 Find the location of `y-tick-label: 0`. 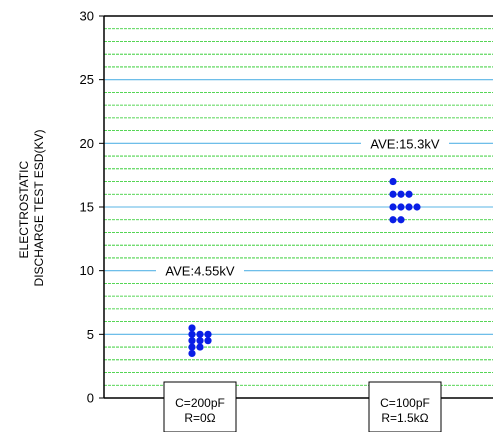

y-tick-label: 0 is located at coordinates (90, 398).